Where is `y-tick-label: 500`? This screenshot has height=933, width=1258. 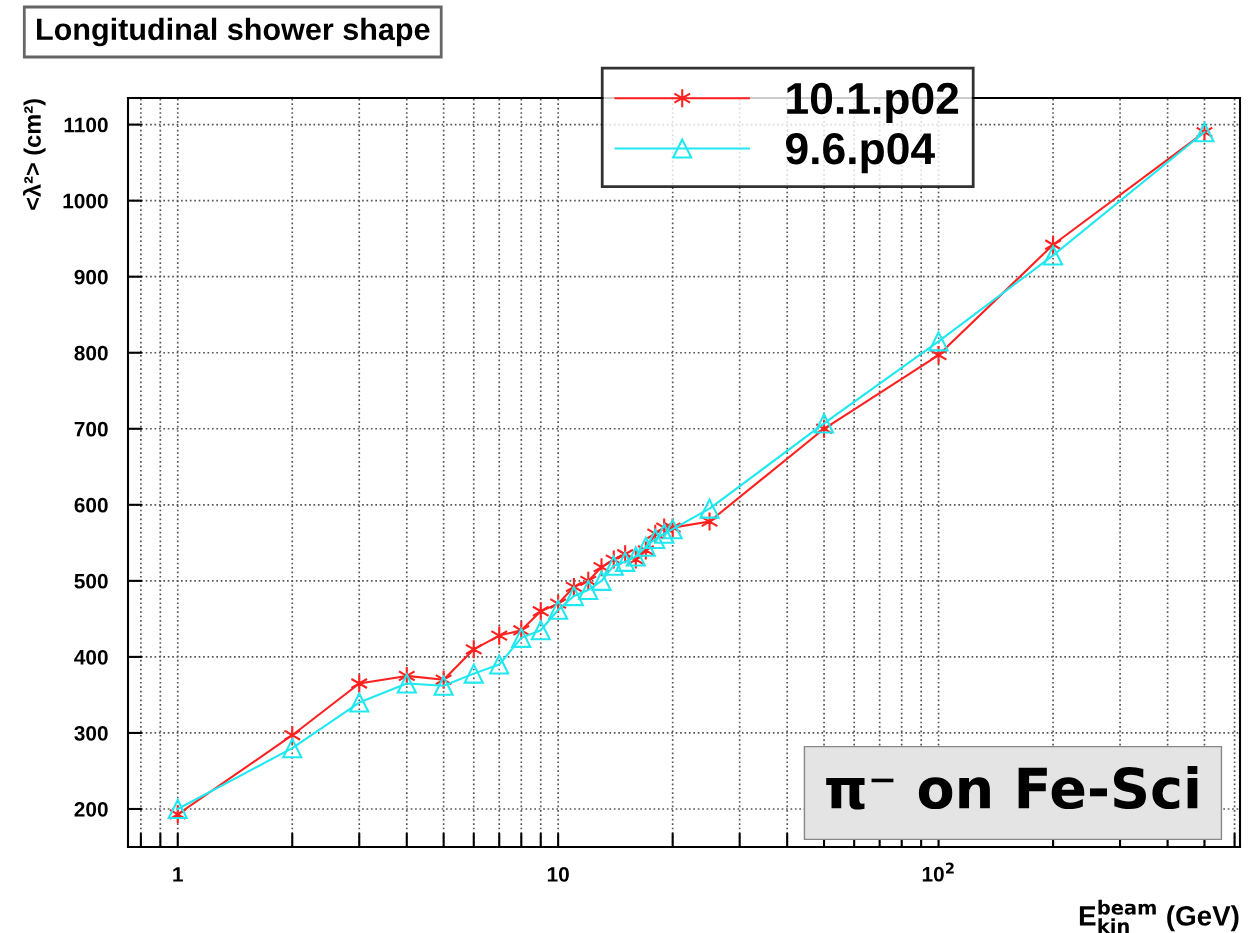 y-tick-label: 500 is located at coordinates (91, 581).